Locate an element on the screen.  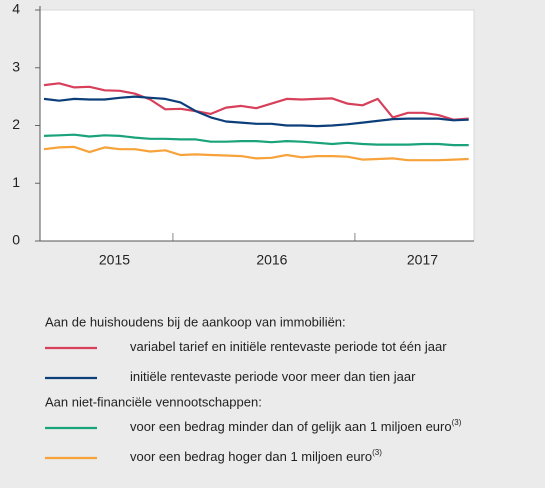
y-tick-label: 1 is located at coordinates (16, 182).